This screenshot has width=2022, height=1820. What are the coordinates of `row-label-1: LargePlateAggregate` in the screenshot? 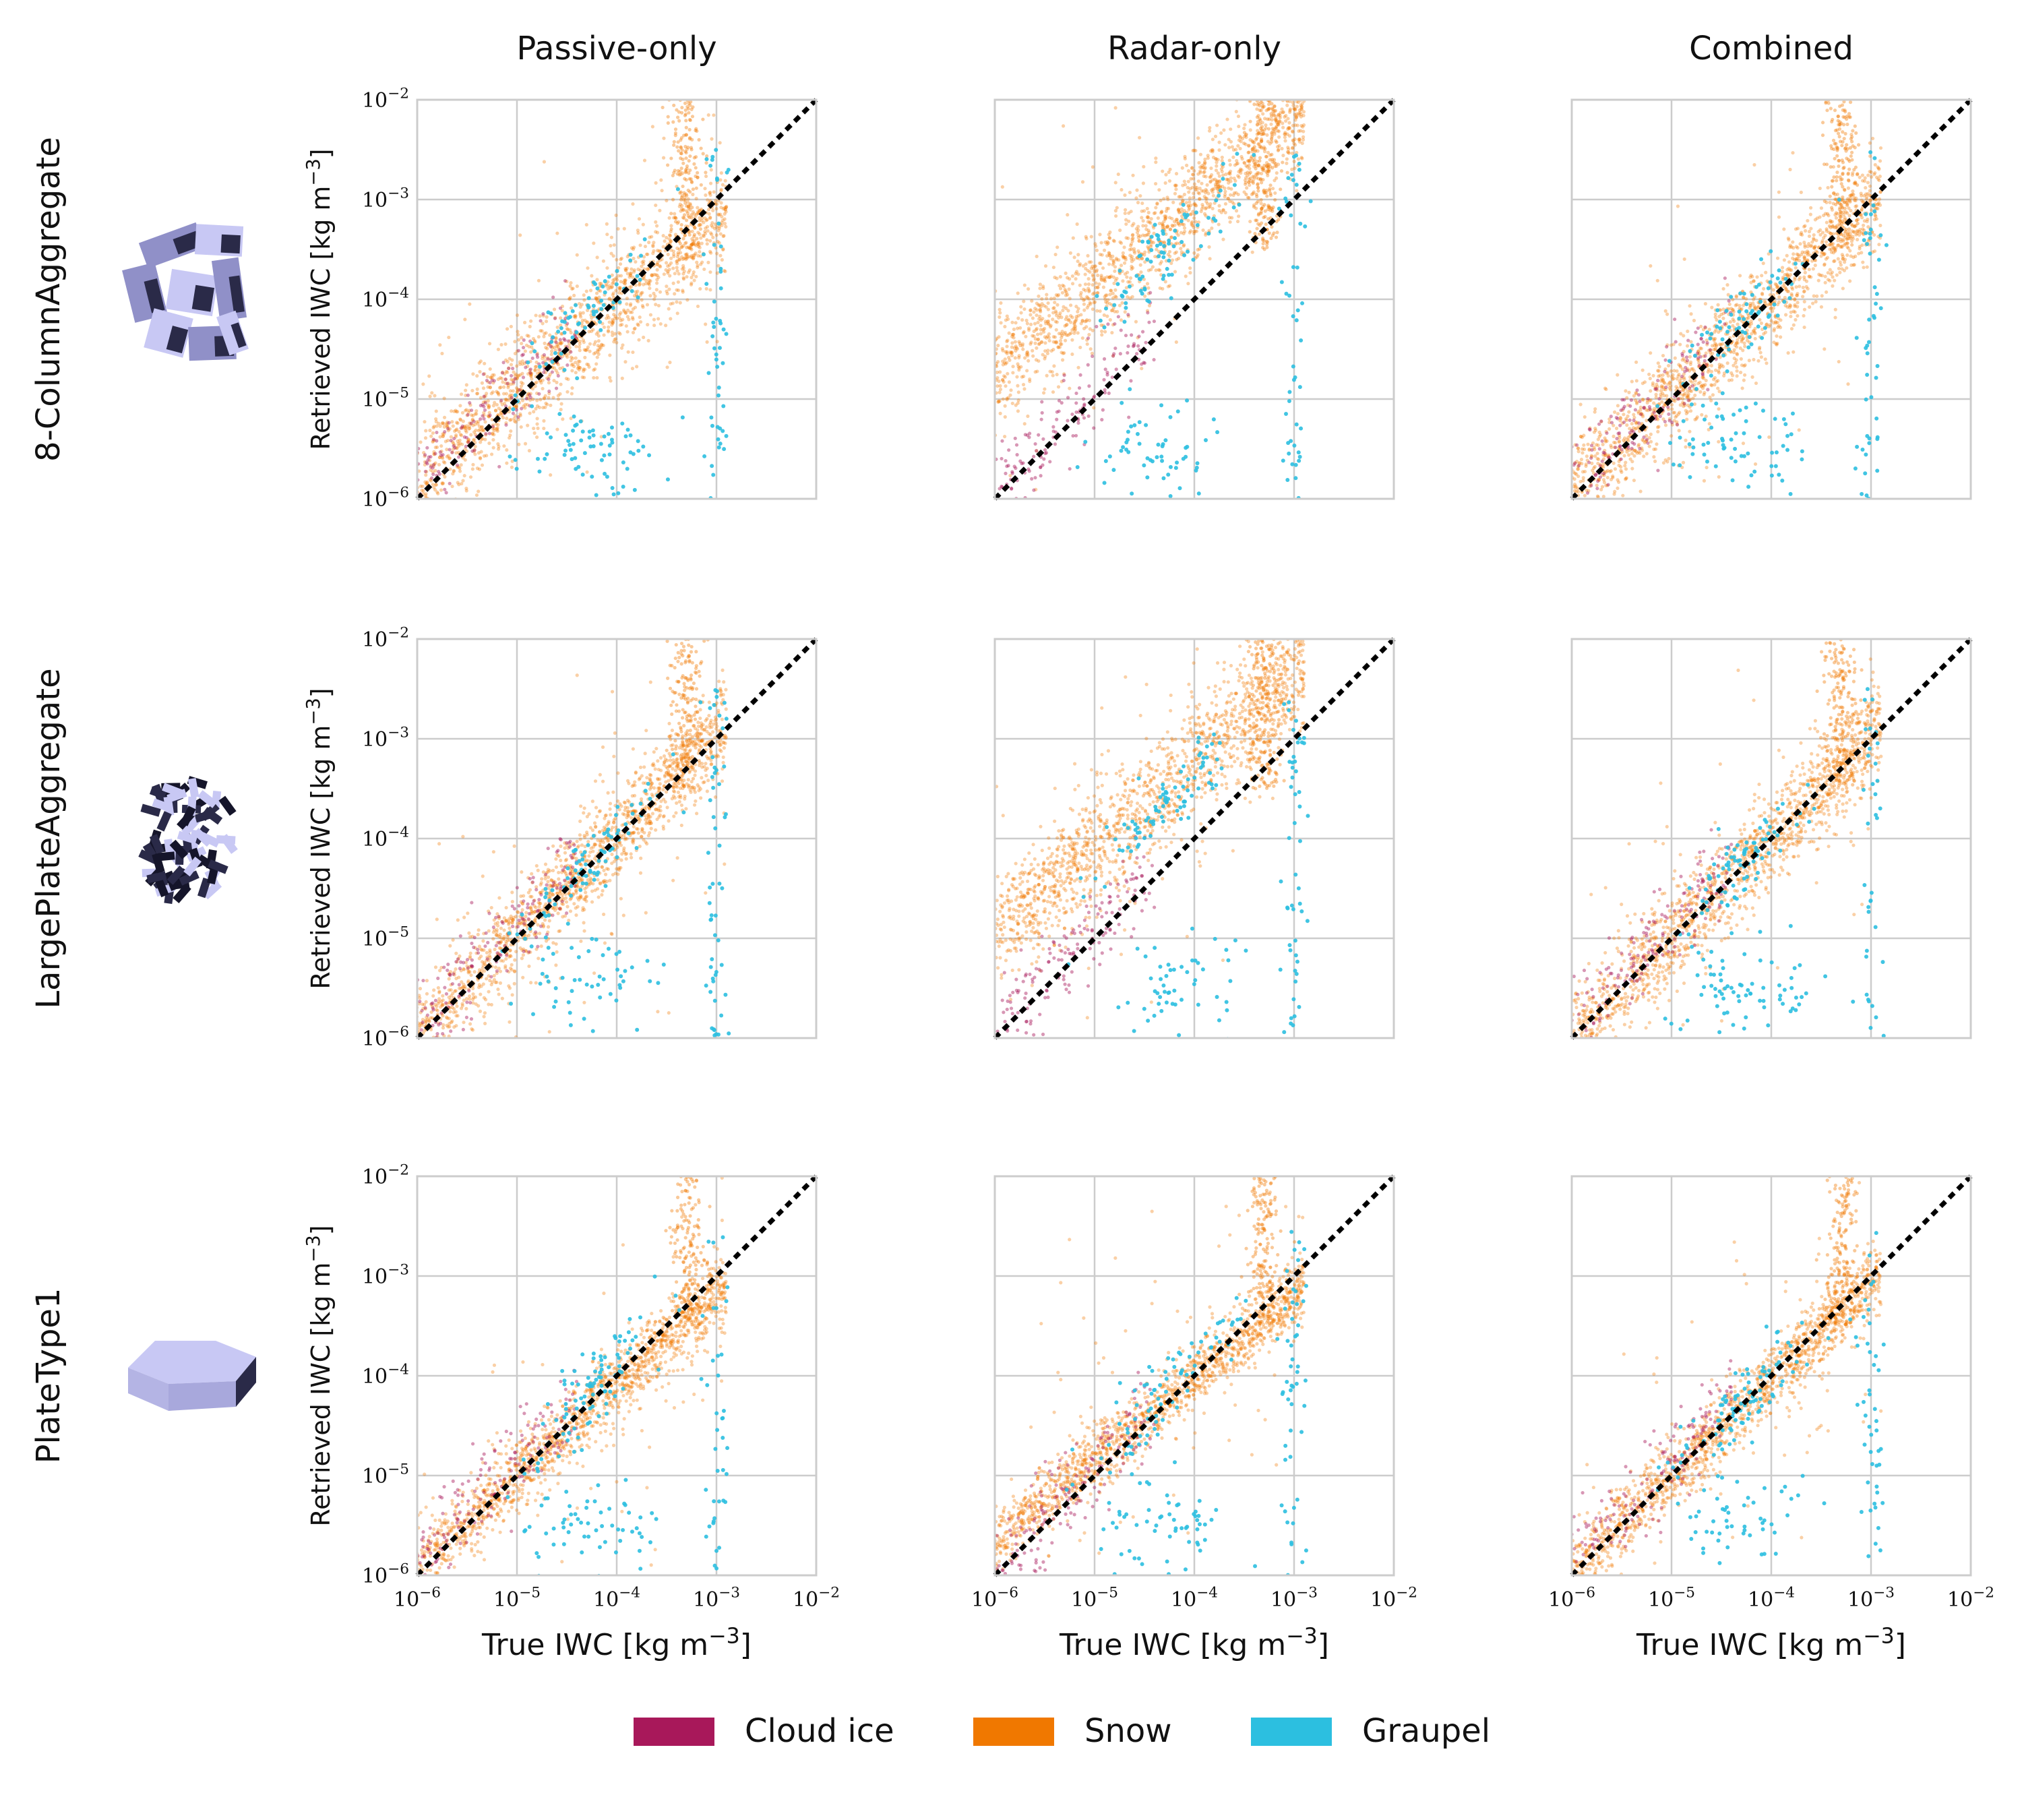 It's located at (48, 838).